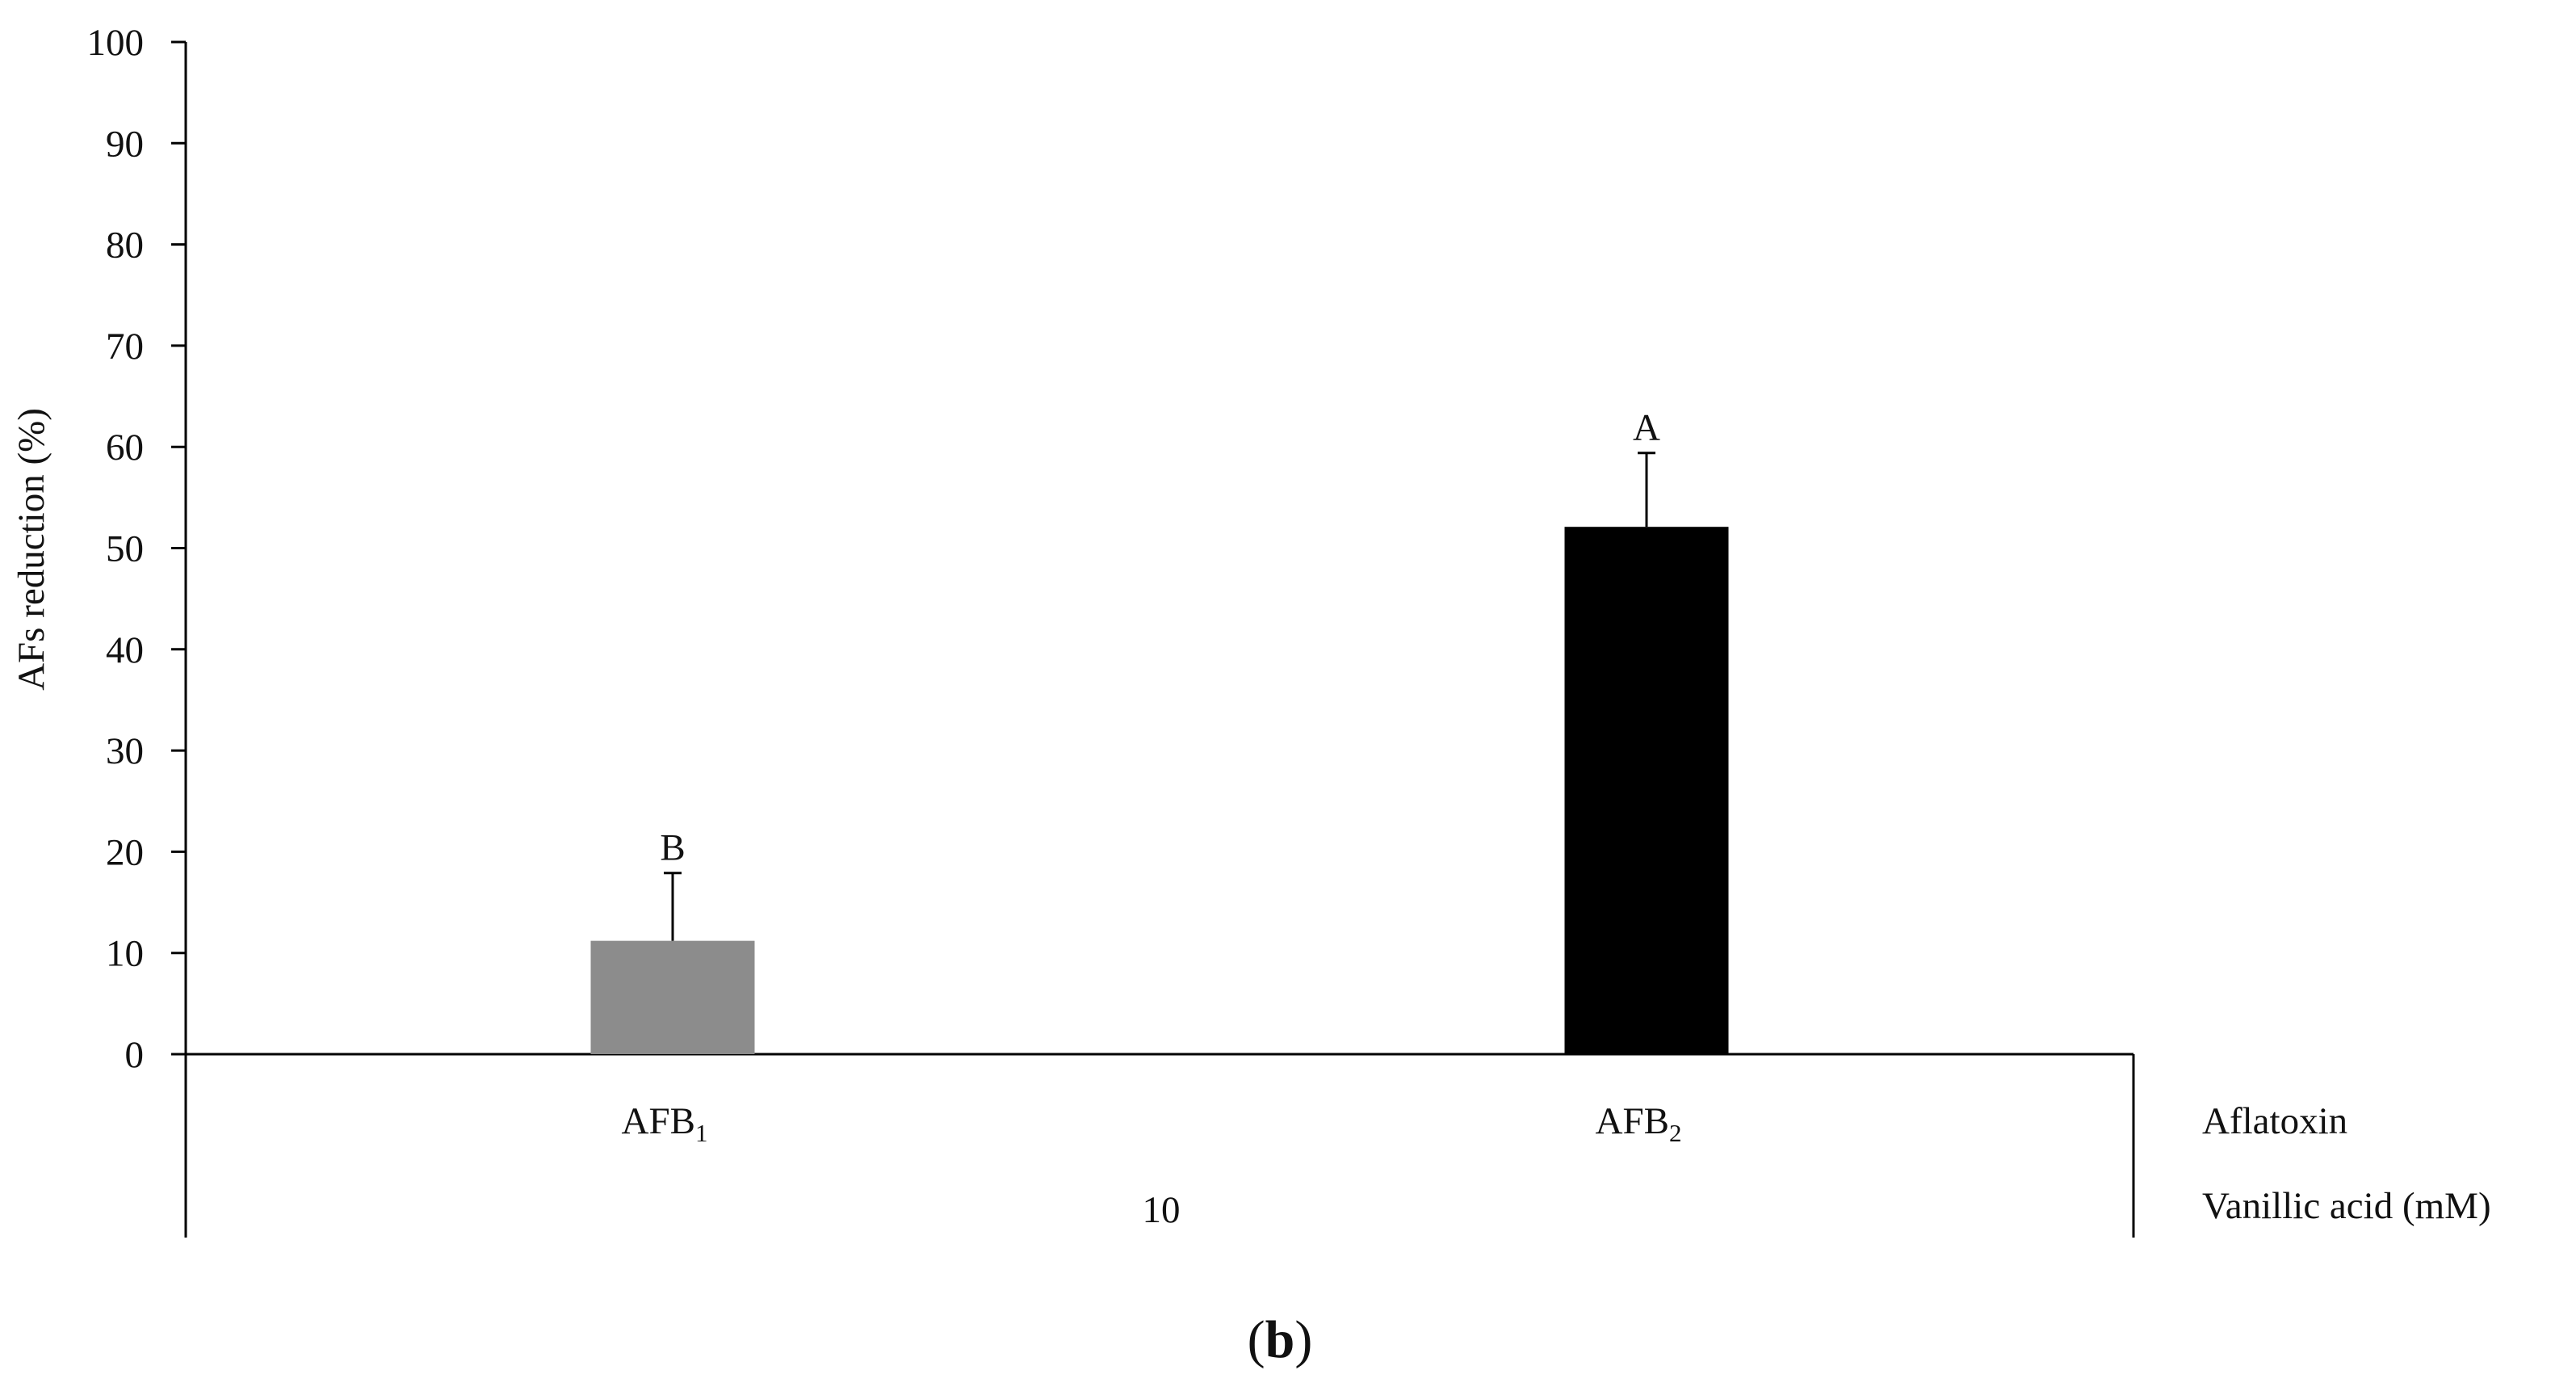 Image resolution: width=2576 pixels, height=1387 pixels. What do you see at coordinates (1256, 1339) in the screenshot?
I see `panel-label-open: (` at bounding box center [1256, 1339].